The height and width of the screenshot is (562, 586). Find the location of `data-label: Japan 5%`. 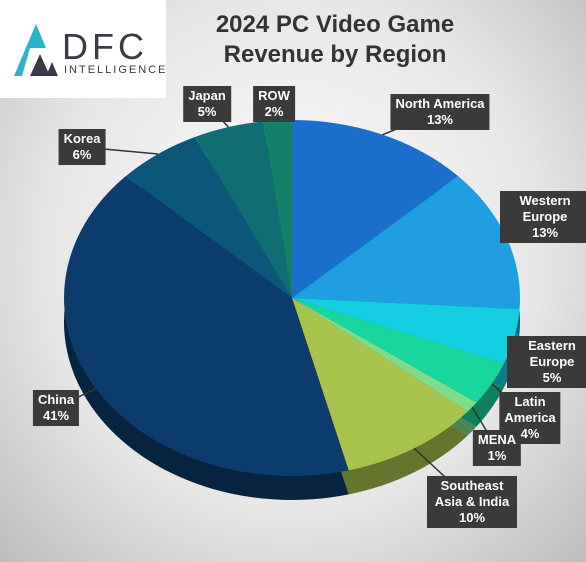

data-label: Japan 5% is located at coordinates (207, 104).